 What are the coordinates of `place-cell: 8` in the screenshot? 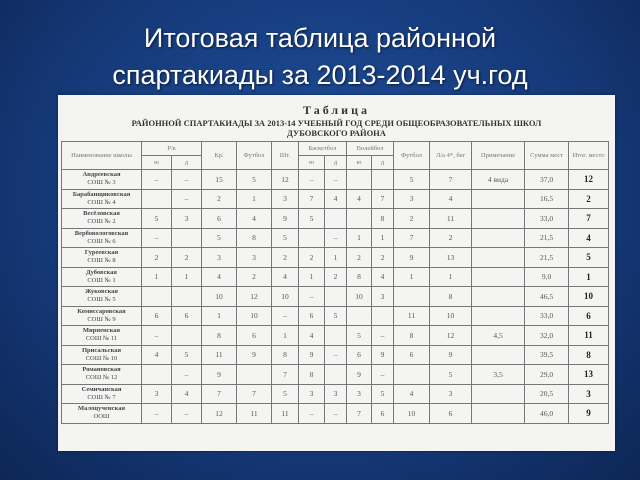 It's located at (589, 354).